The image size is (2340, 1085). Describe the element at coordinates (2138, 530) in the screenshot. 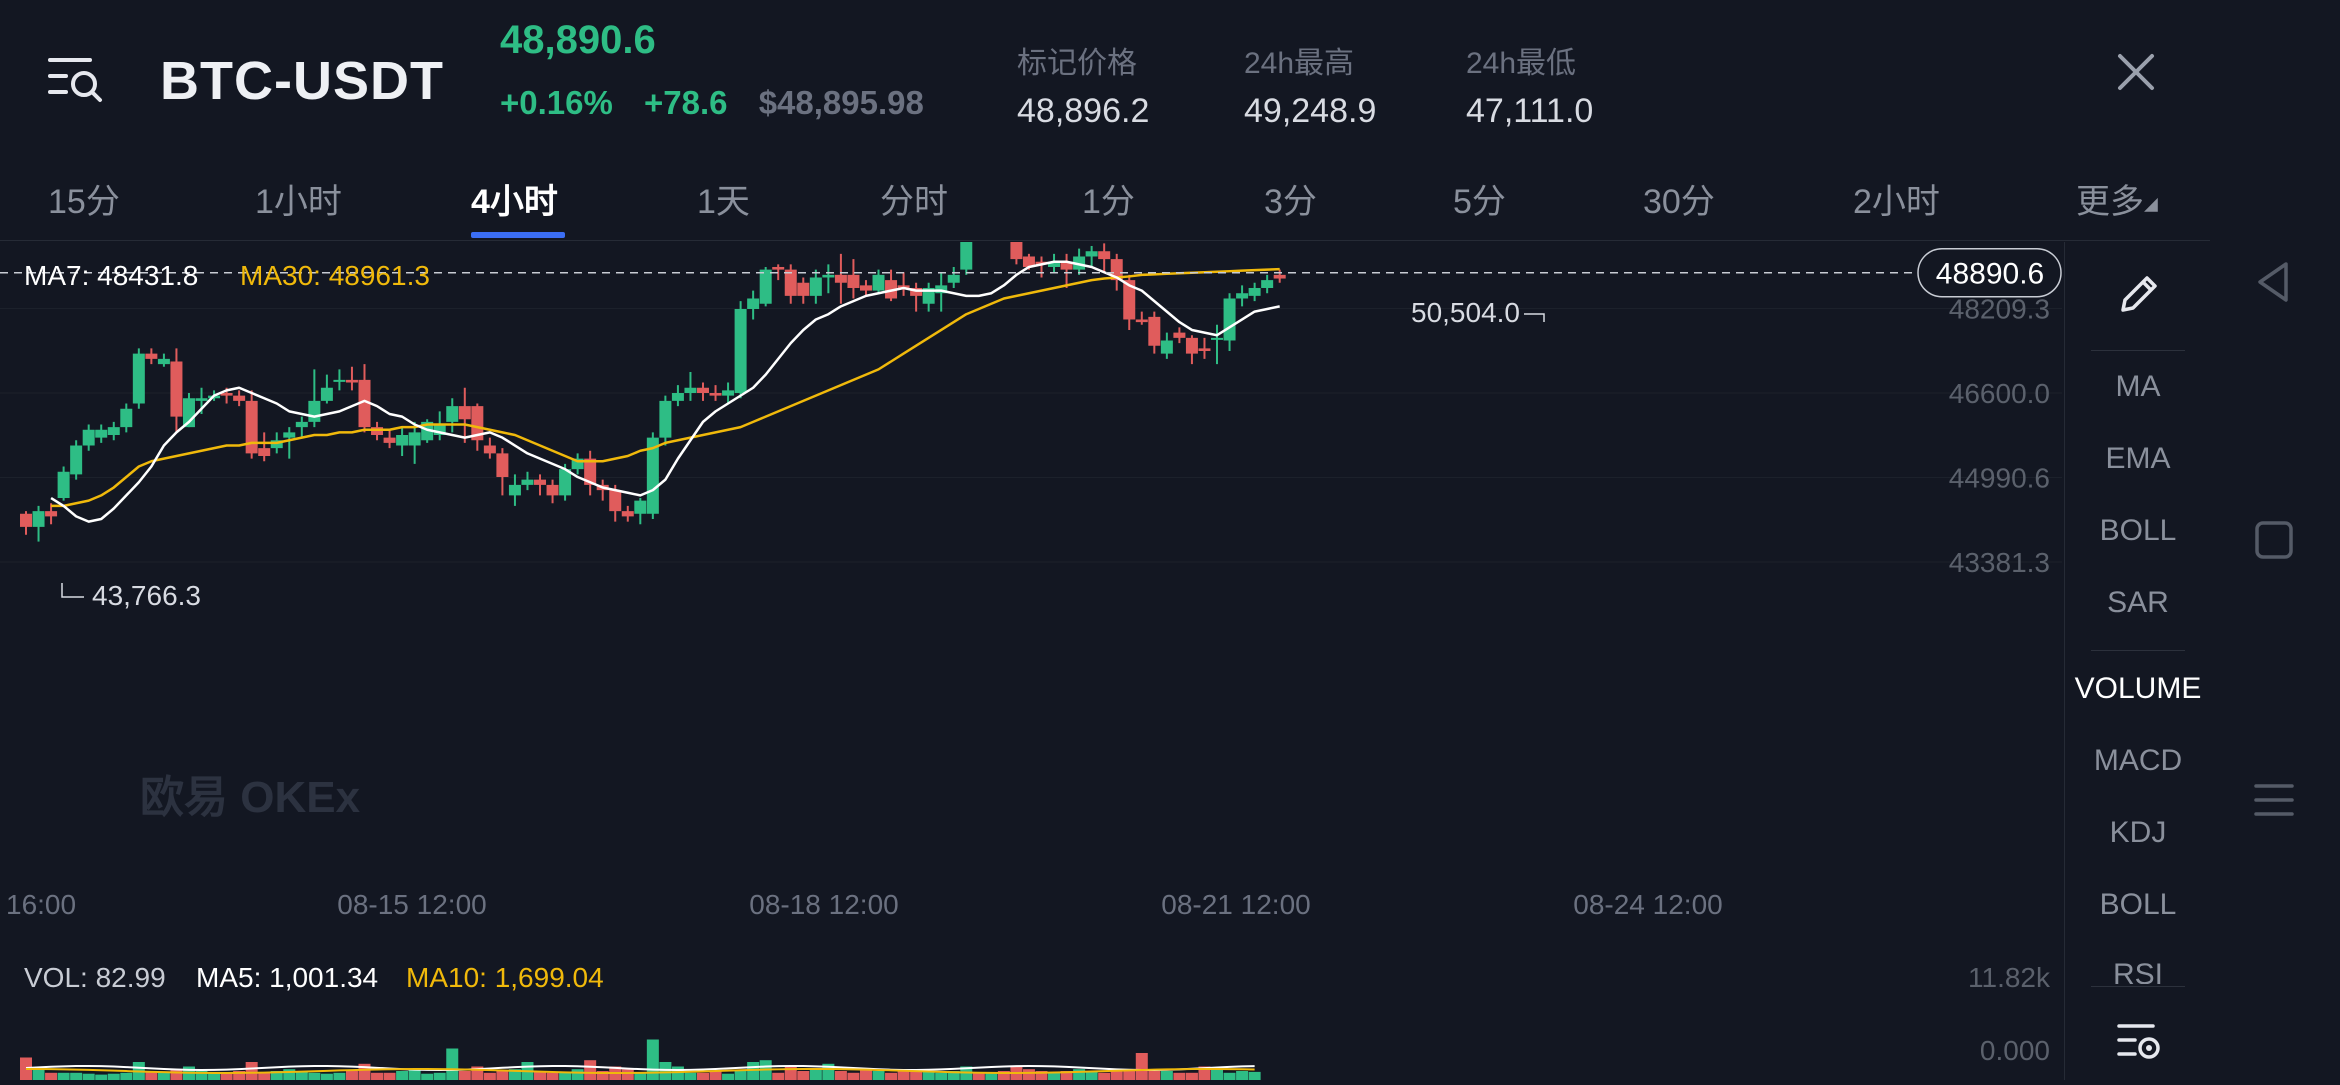

I see `indicator-boll: BOLL` at that location.